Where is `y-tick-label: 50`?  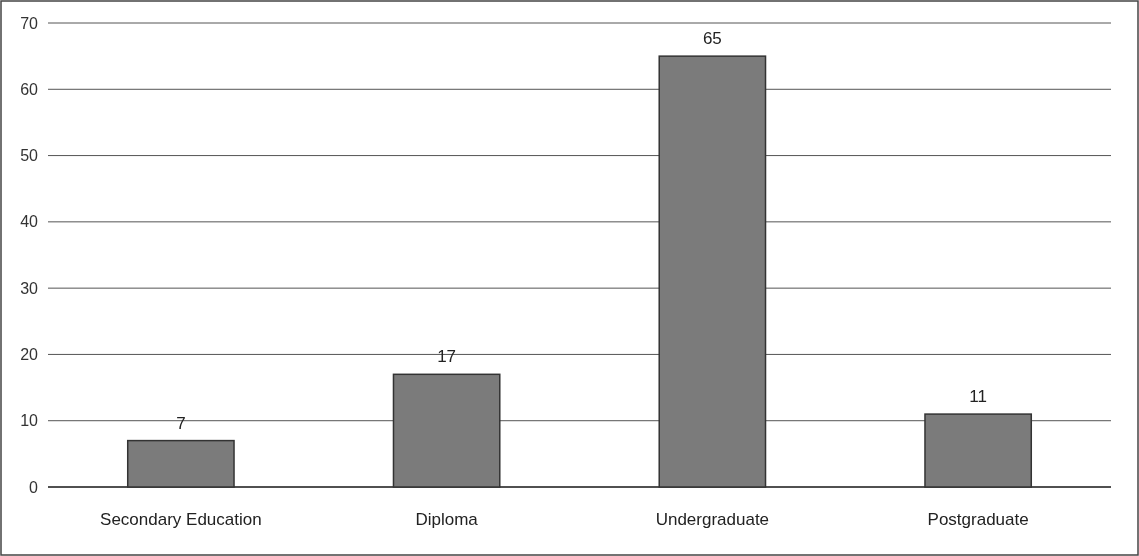 y-tick-label: 50 is located at coordinates (29, 156).